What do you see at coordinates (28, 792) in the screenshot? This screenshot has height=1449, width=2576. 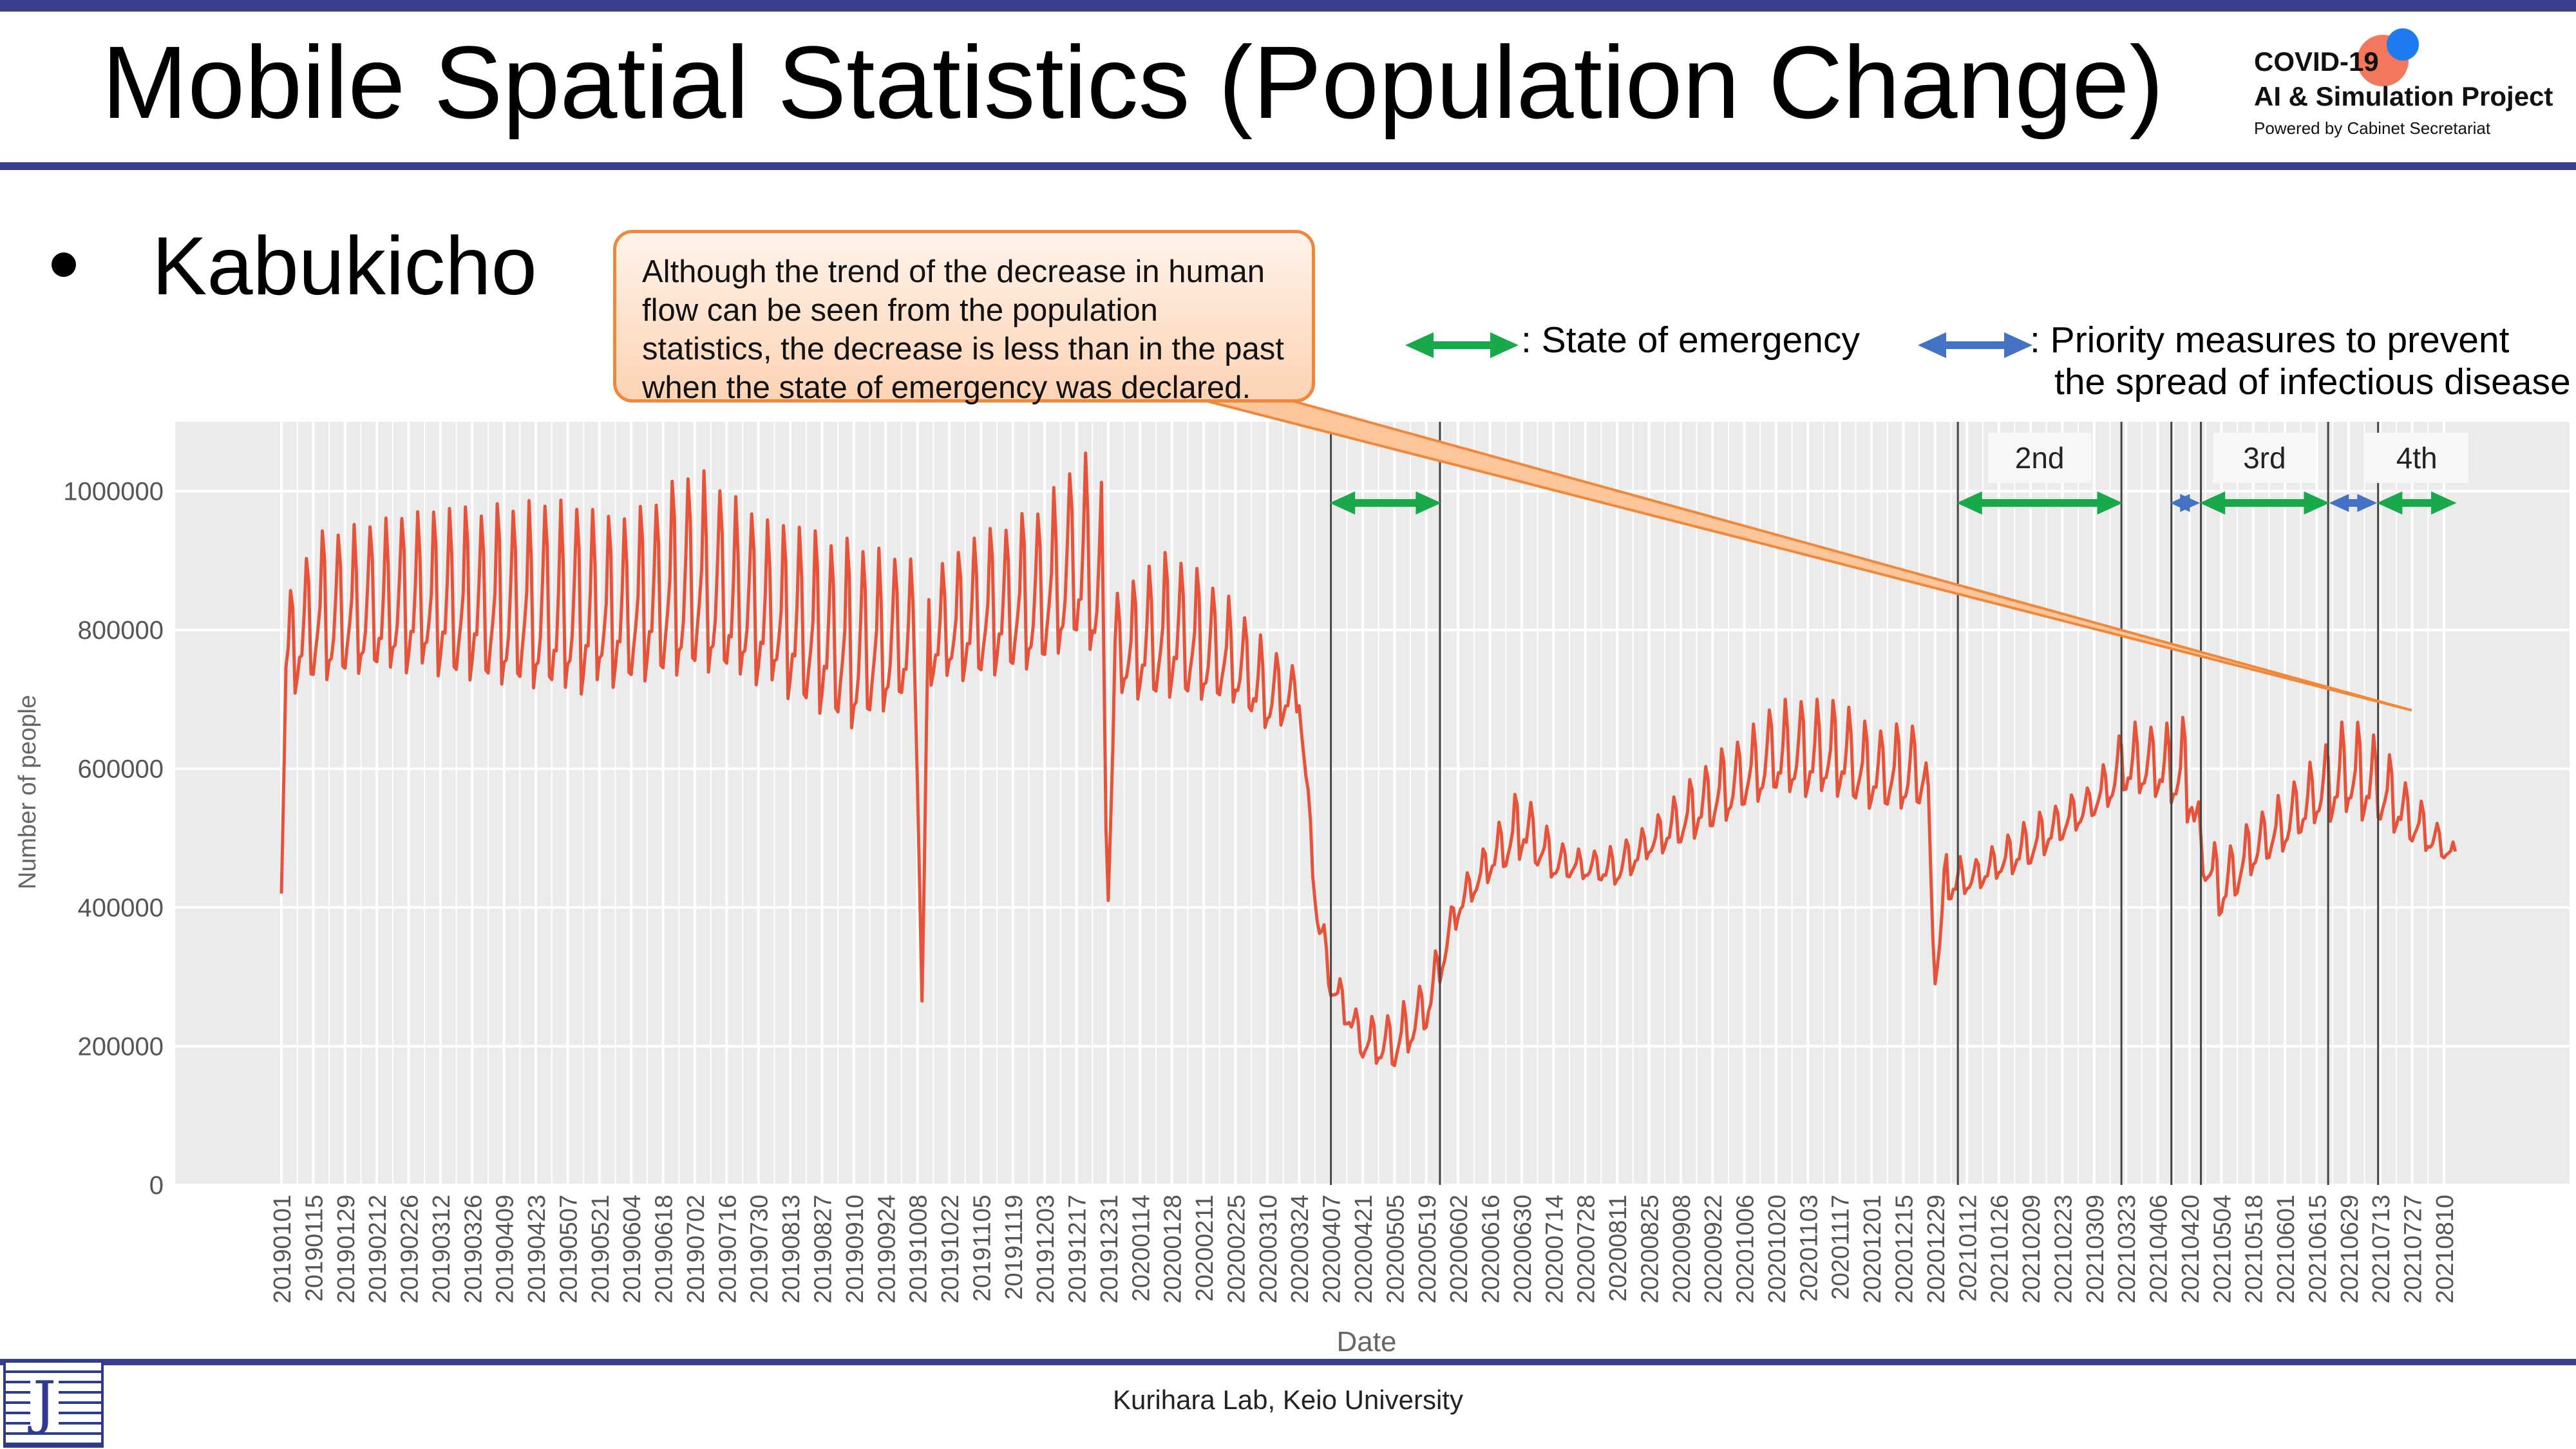 I see `y-axis-title: Number of people` at bounding box center [28, 792].